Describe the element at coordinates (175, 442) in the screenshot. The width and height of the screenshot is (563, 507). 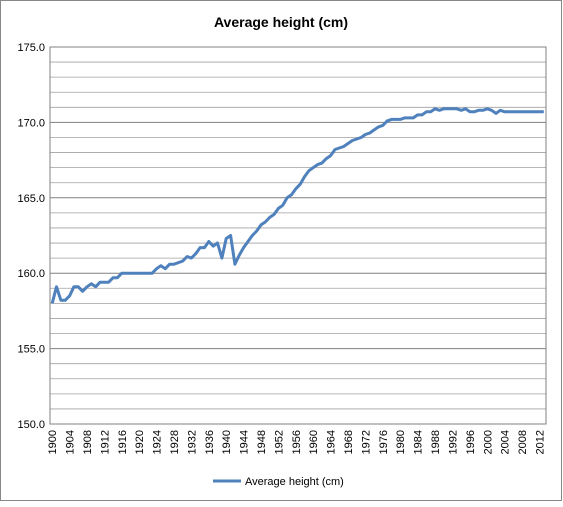
I see `x-tick-label: 1928` at that location.